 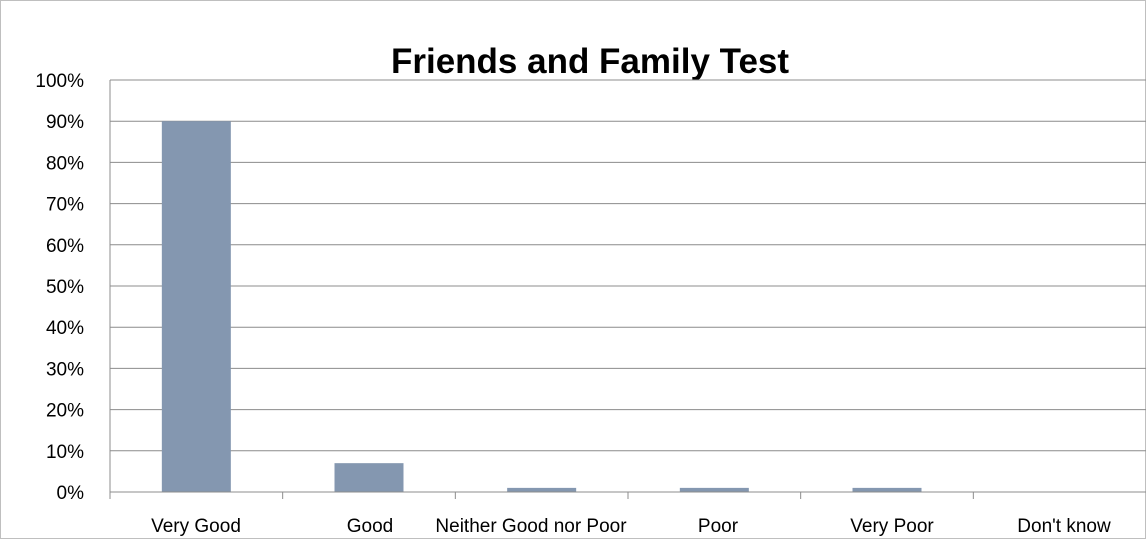 What do you see at coordinates (65, 205) in the screenshot?
I see `y-tick-label: 70%` at bounding box center [65, 205].